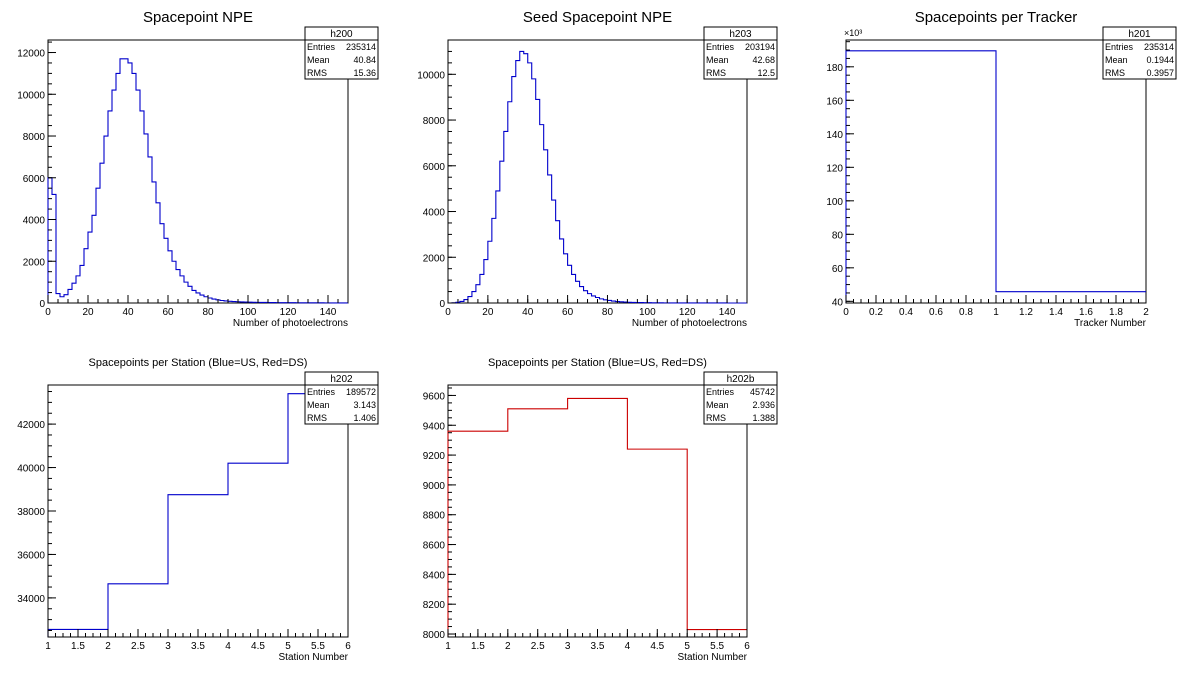 The width and height of the screenshot is (1196, 690). Describe the element at coordinates (689, 323) in the screenshot. I see `x-axis-label: Number of photoelectrons` at that location.